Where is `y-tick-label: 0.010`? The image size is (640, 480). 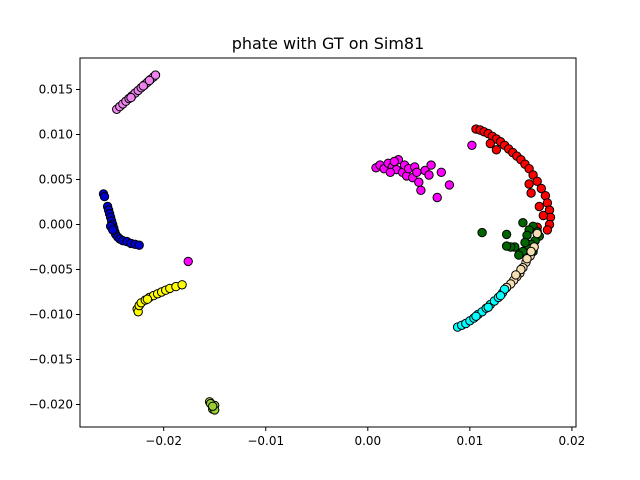
y-tick-label: 0.010 is located at coordinates (56, 135).